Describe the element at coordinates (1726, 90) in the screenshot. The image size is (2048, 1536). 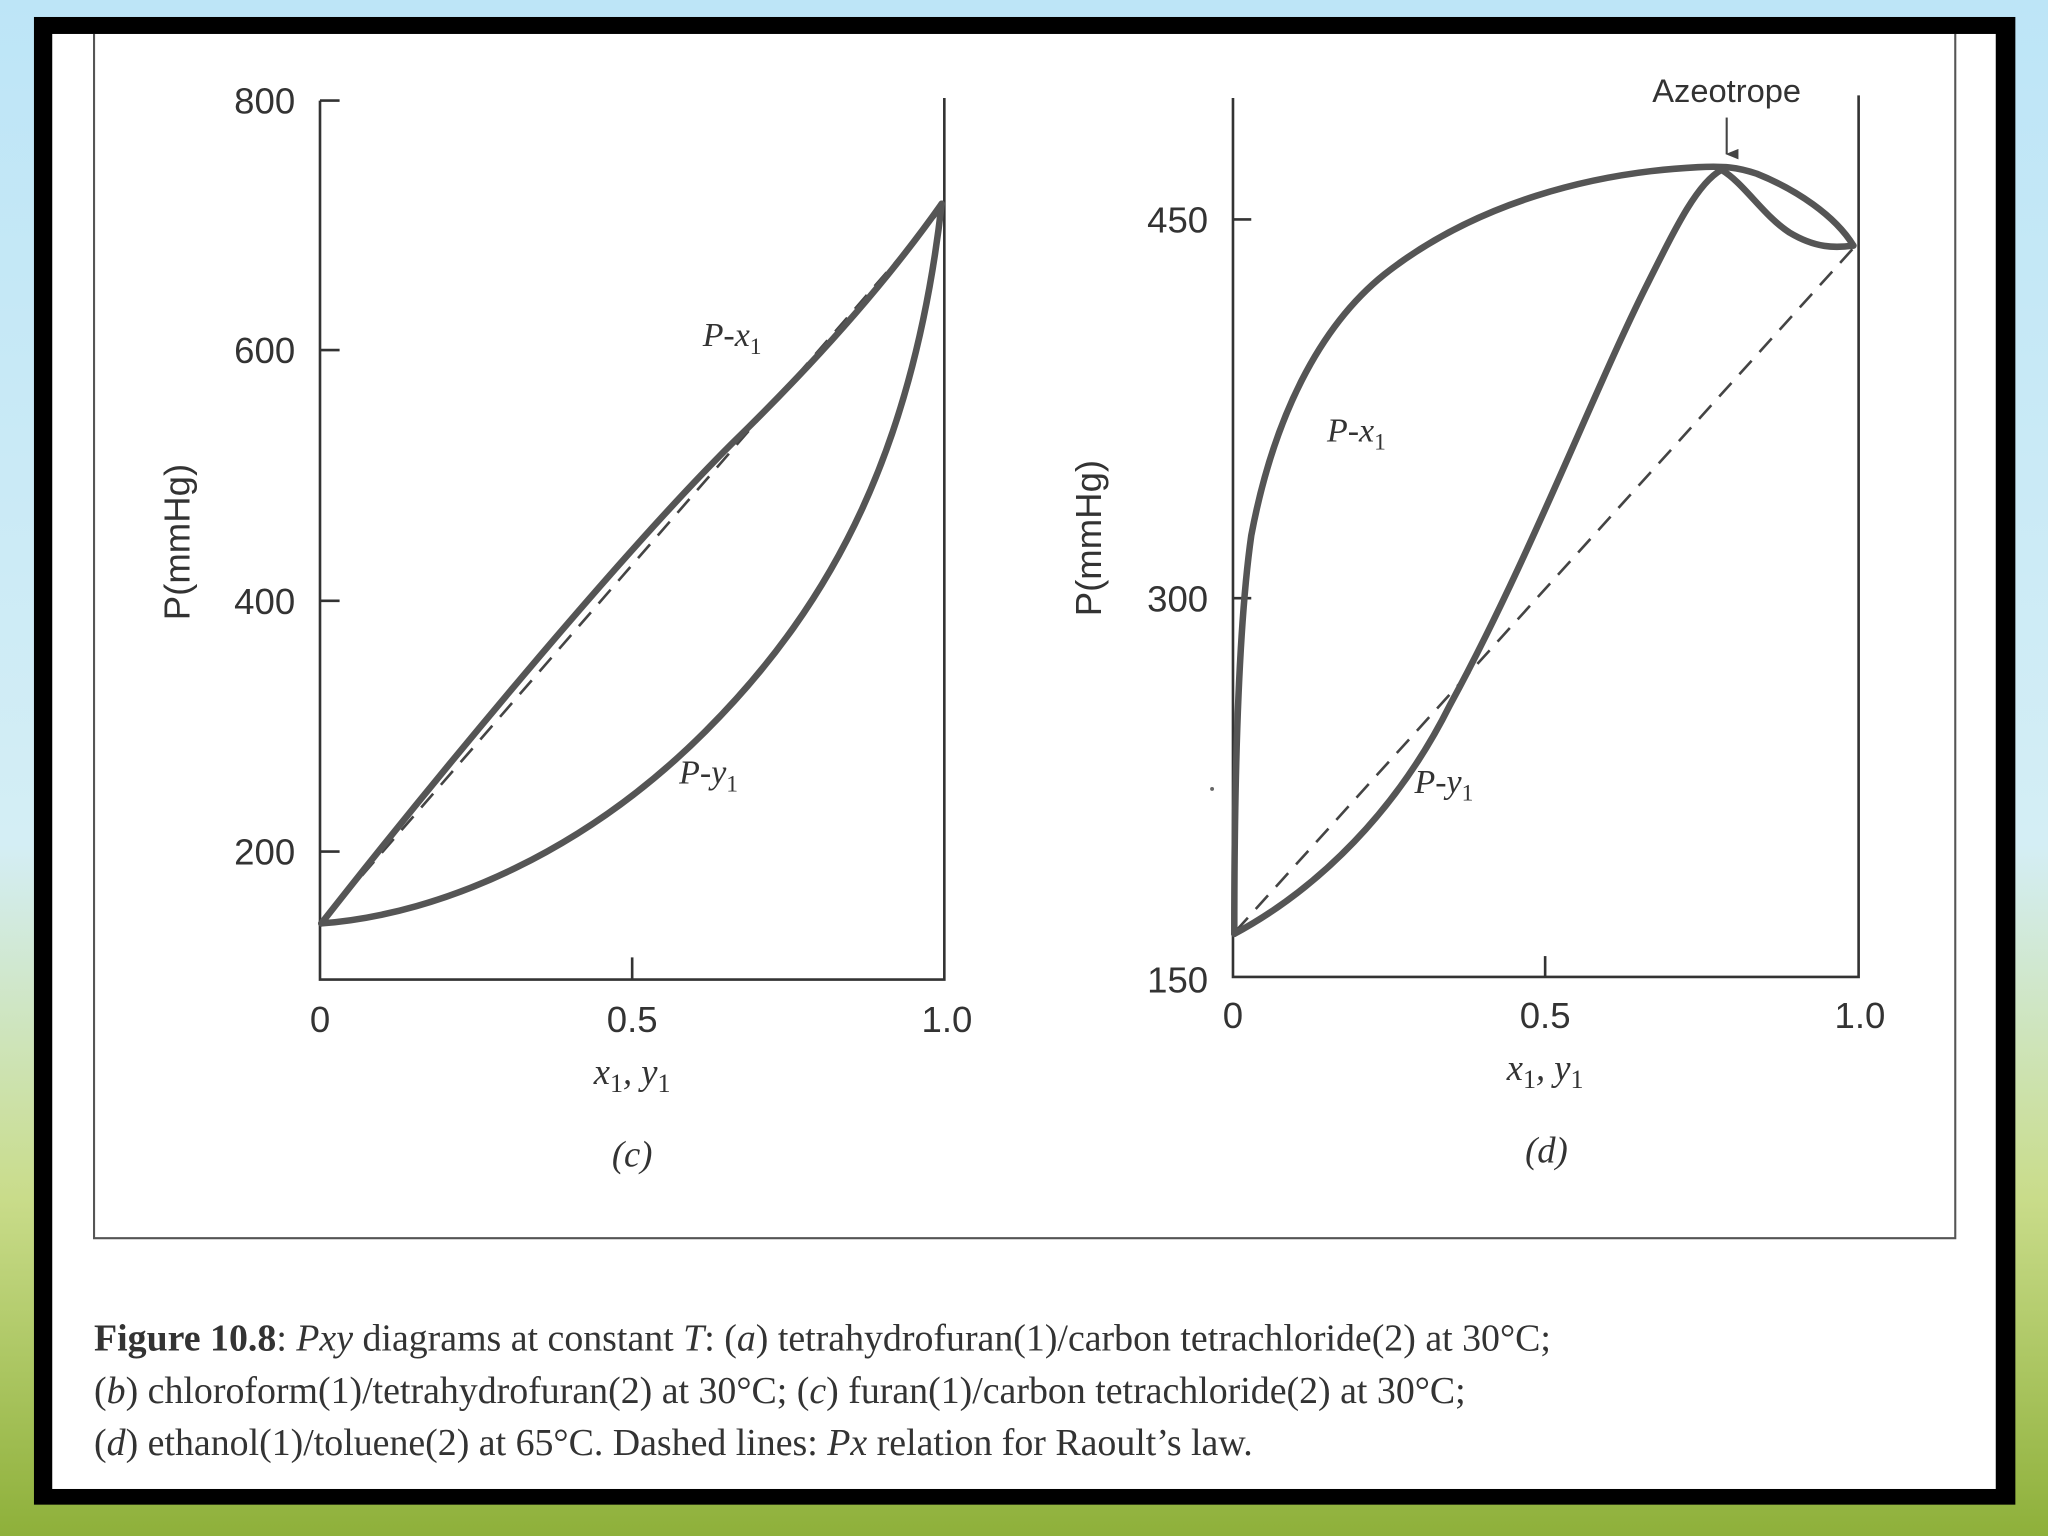
I see `azeotrope-label: Azeotrope` at that location.